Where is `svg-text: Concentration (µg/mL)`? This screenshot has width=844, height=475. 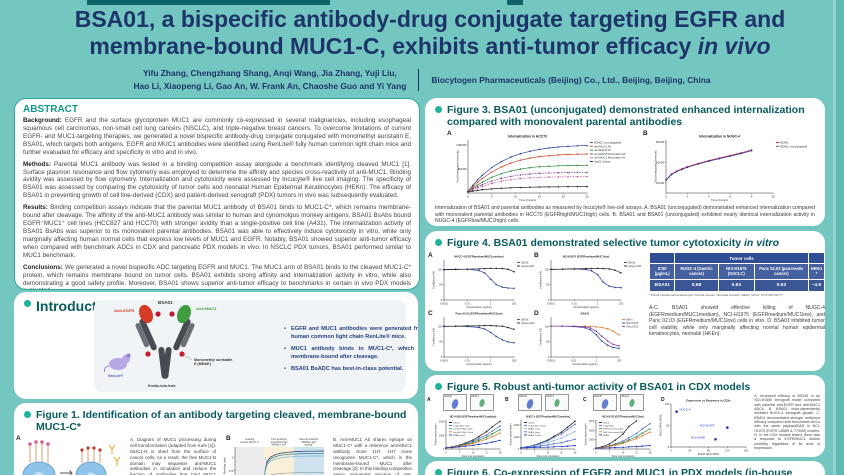 svg-text: Concentration (µg/mL) is located at coordinates (585, 364).